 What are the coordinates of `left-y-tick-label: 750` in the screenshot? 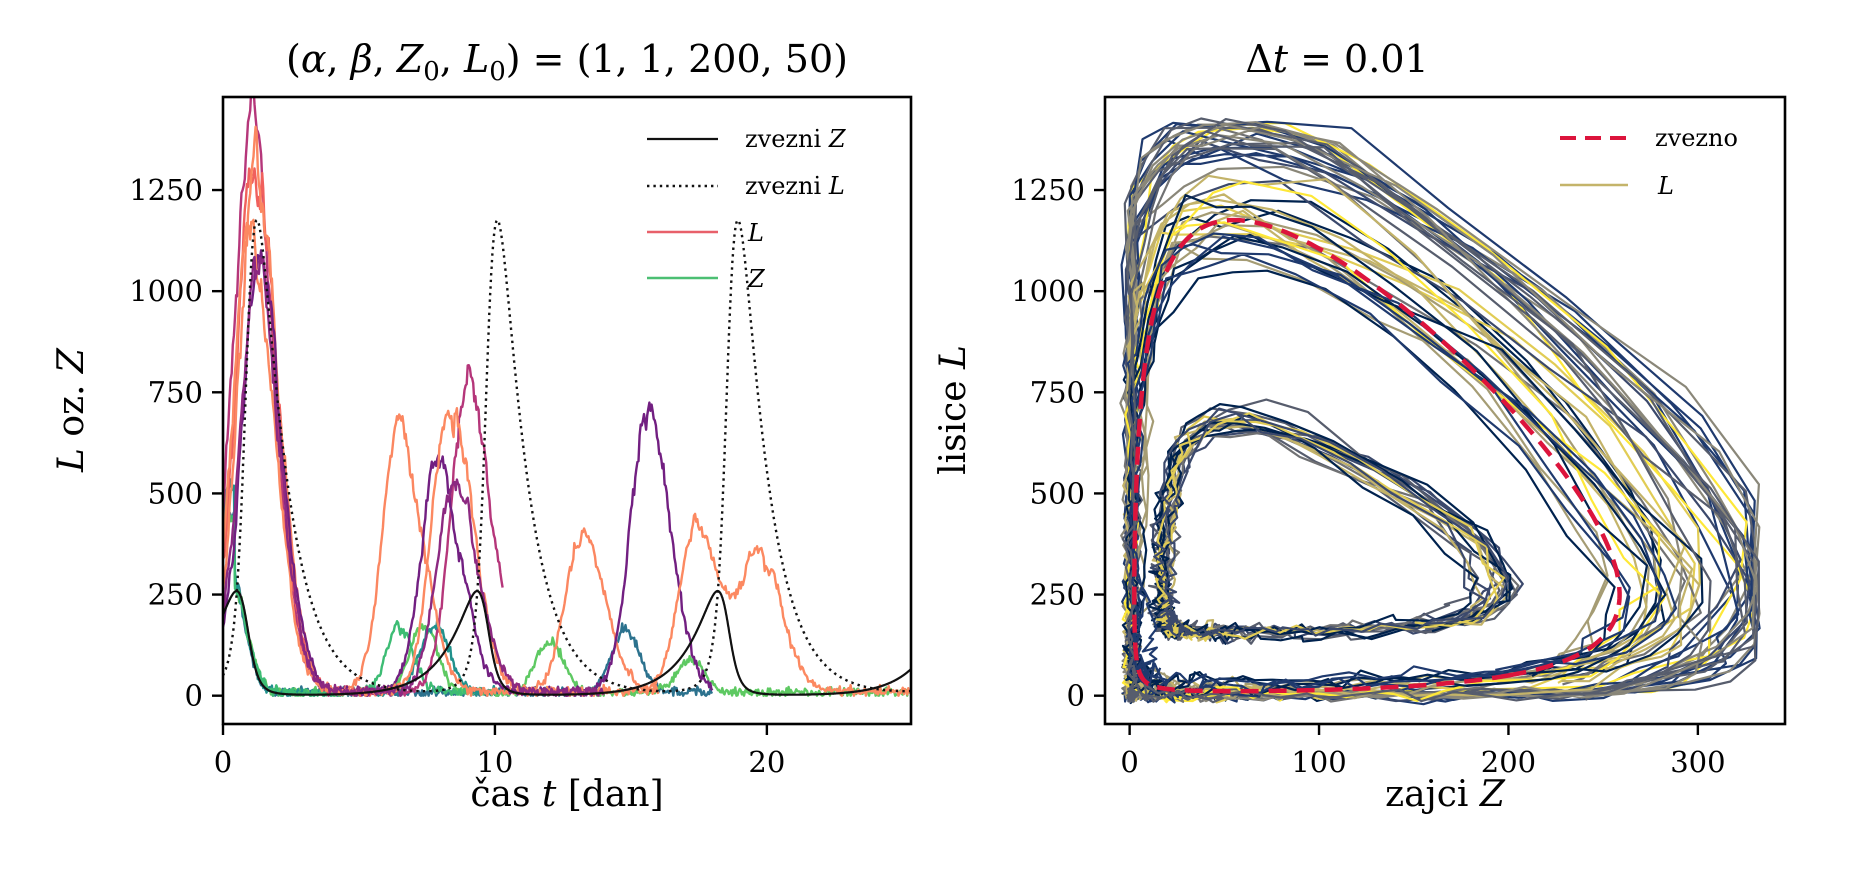 It's located at (175, 392).